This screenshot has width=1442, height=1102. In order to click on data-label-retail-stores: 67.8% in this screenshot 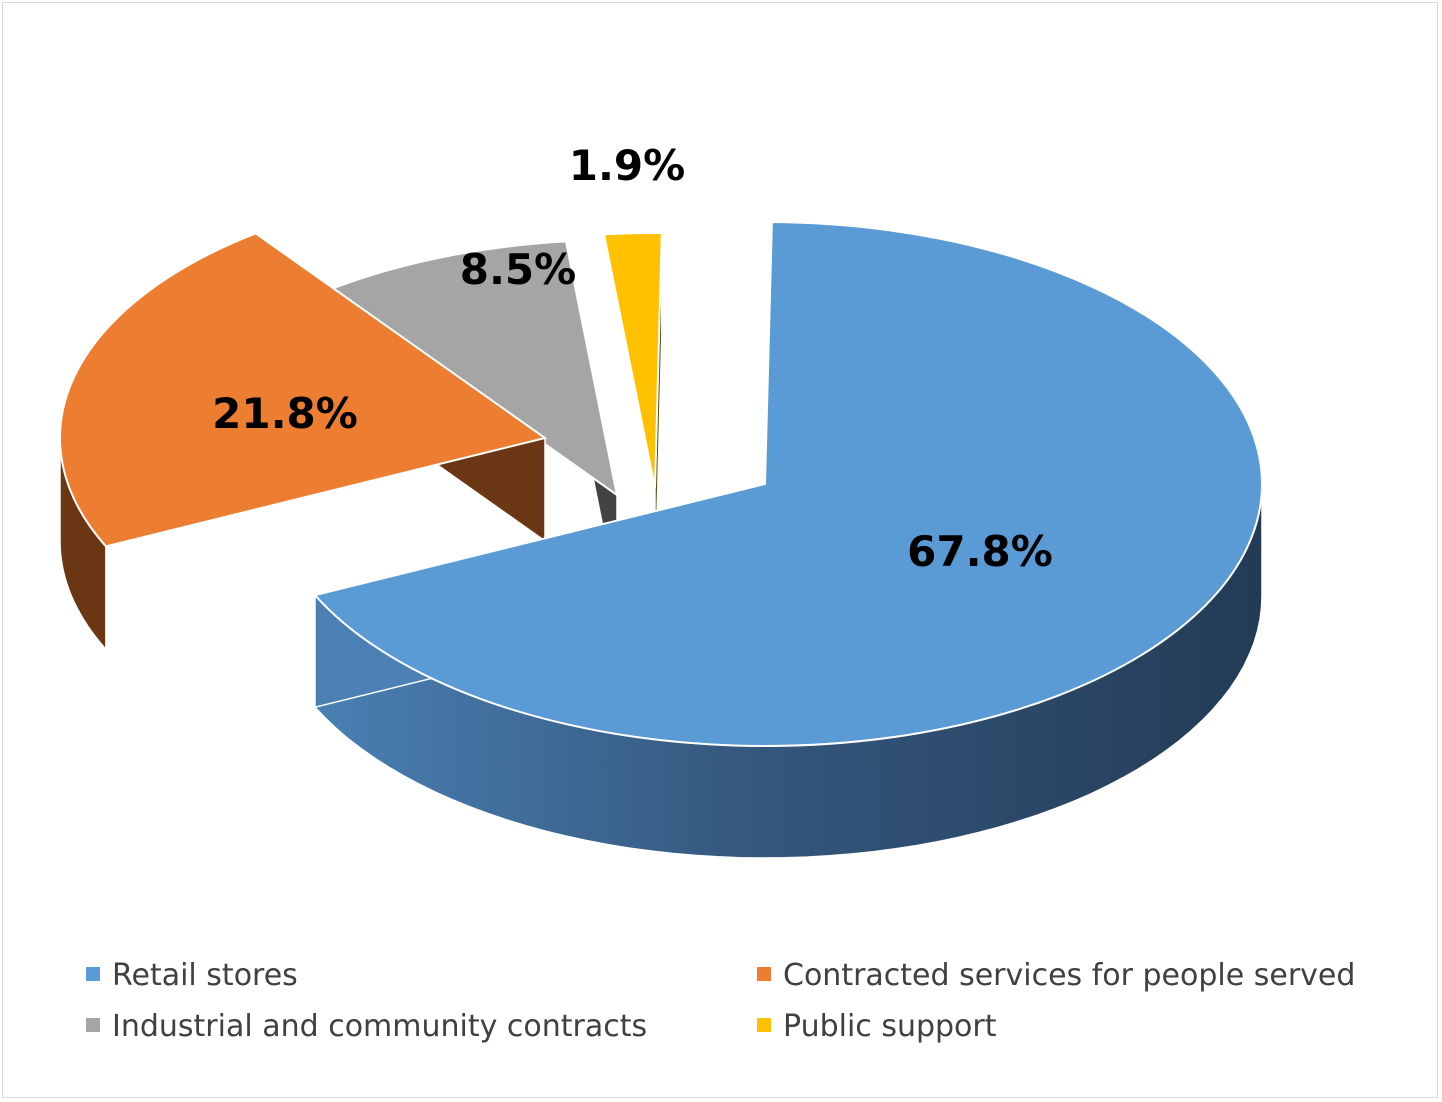, I will do `click(980, 551)`.